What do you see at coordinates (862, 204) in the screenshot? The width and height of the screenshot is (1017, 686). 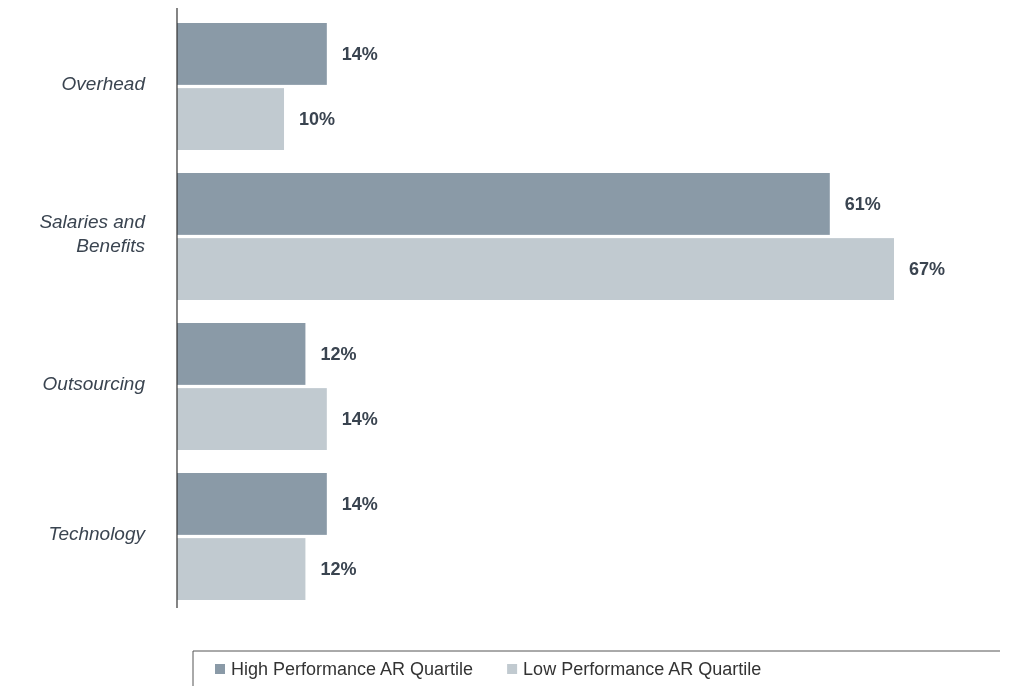 I see `data-label: 61%` at bounding box center [862, 204].